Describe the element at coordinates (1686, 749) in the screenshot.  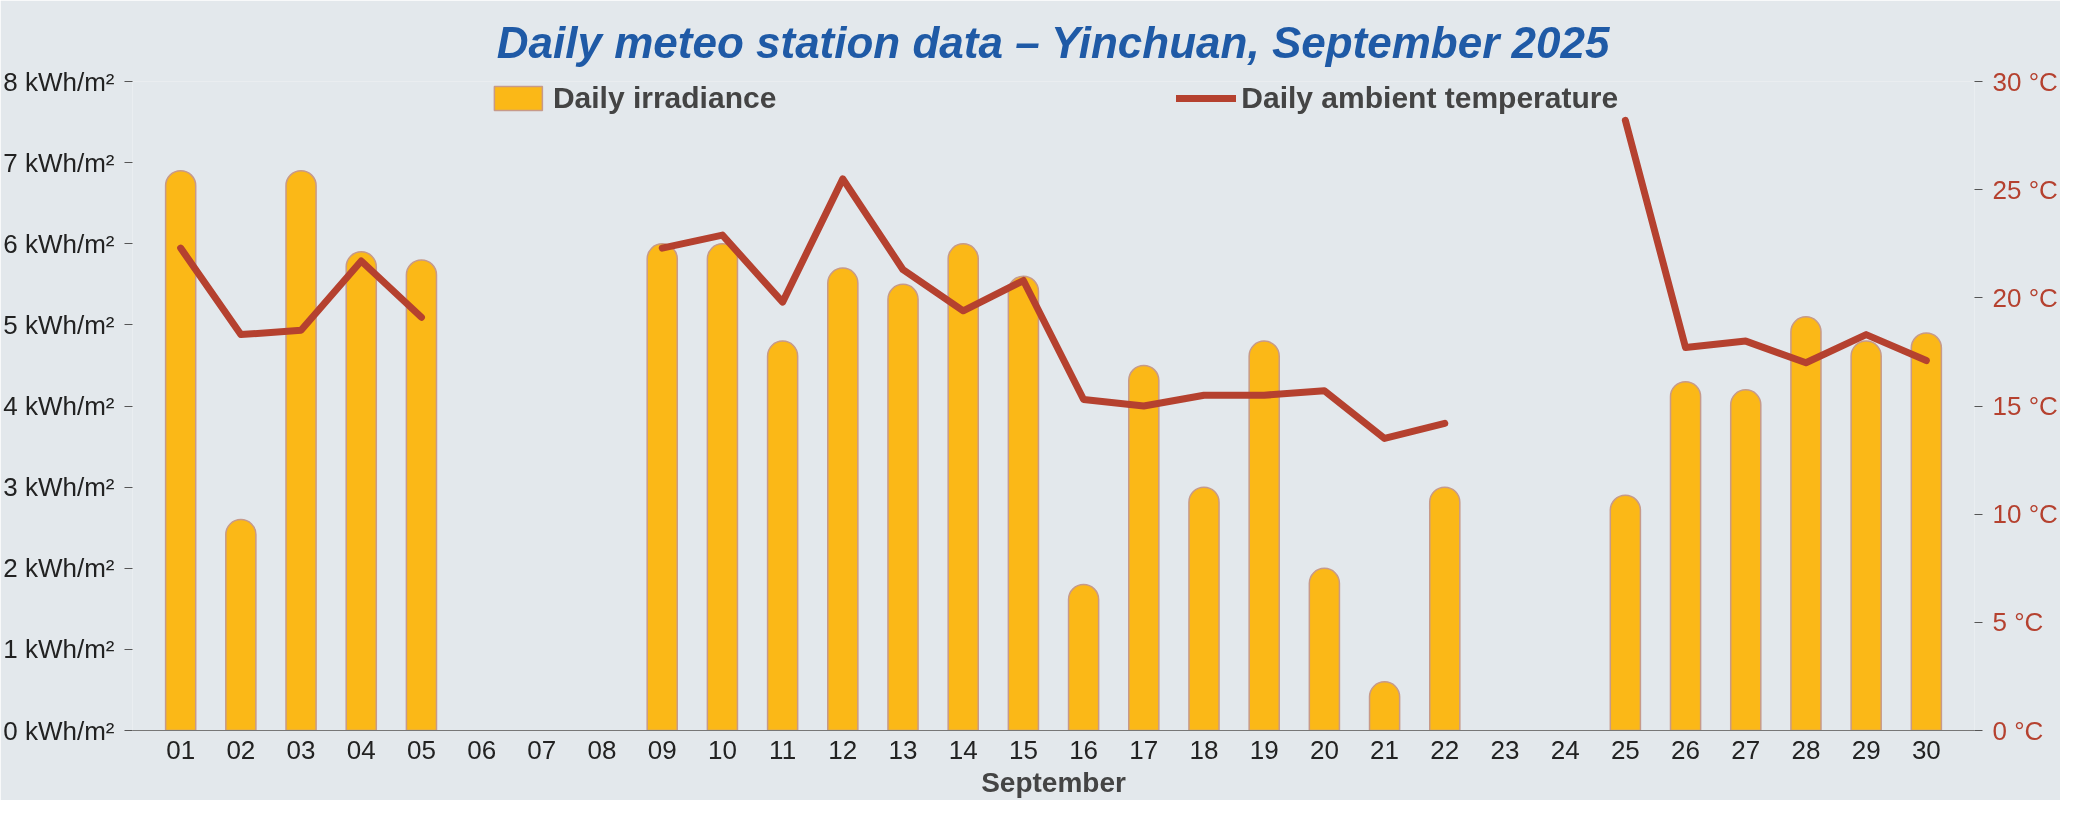
I see `x-tick-label: 26` at that location.